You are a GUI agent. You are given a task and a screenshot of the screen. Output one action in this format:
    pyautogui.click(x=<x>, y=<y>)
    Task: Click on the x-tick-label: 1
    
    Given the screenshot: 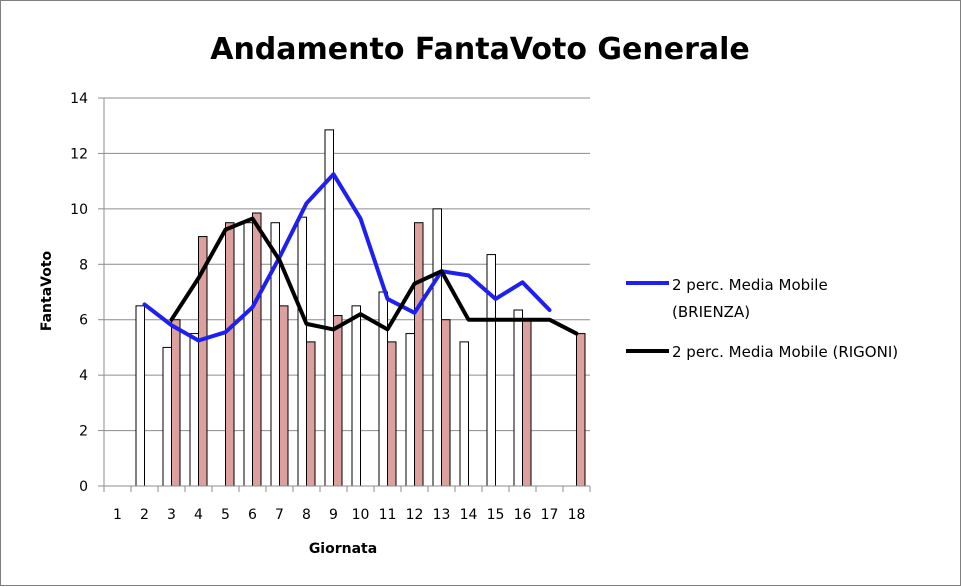 What is the action you would take?
    pyautogui.click(x=117, y=515)
    